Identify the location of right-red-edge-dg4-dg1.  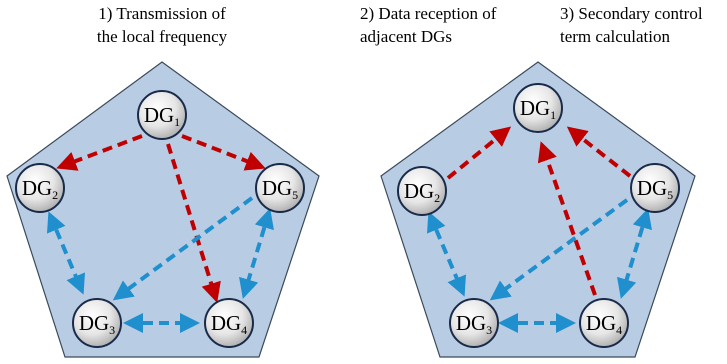
(567, 218).